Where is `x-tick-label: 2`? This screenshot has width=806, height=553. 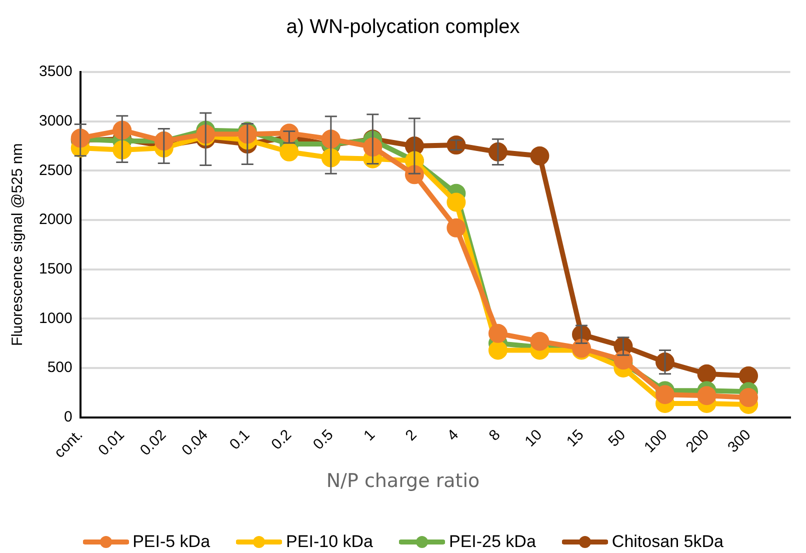 x-tick-label: 2 is located at coordinates (411, 435).